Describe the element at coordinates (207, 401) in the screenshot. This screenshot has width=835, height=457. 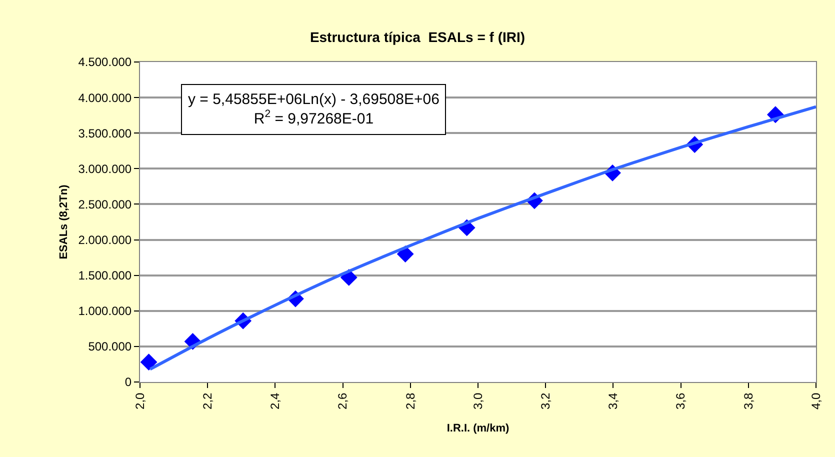
I see `x-tick-label: 2,2` at that location.